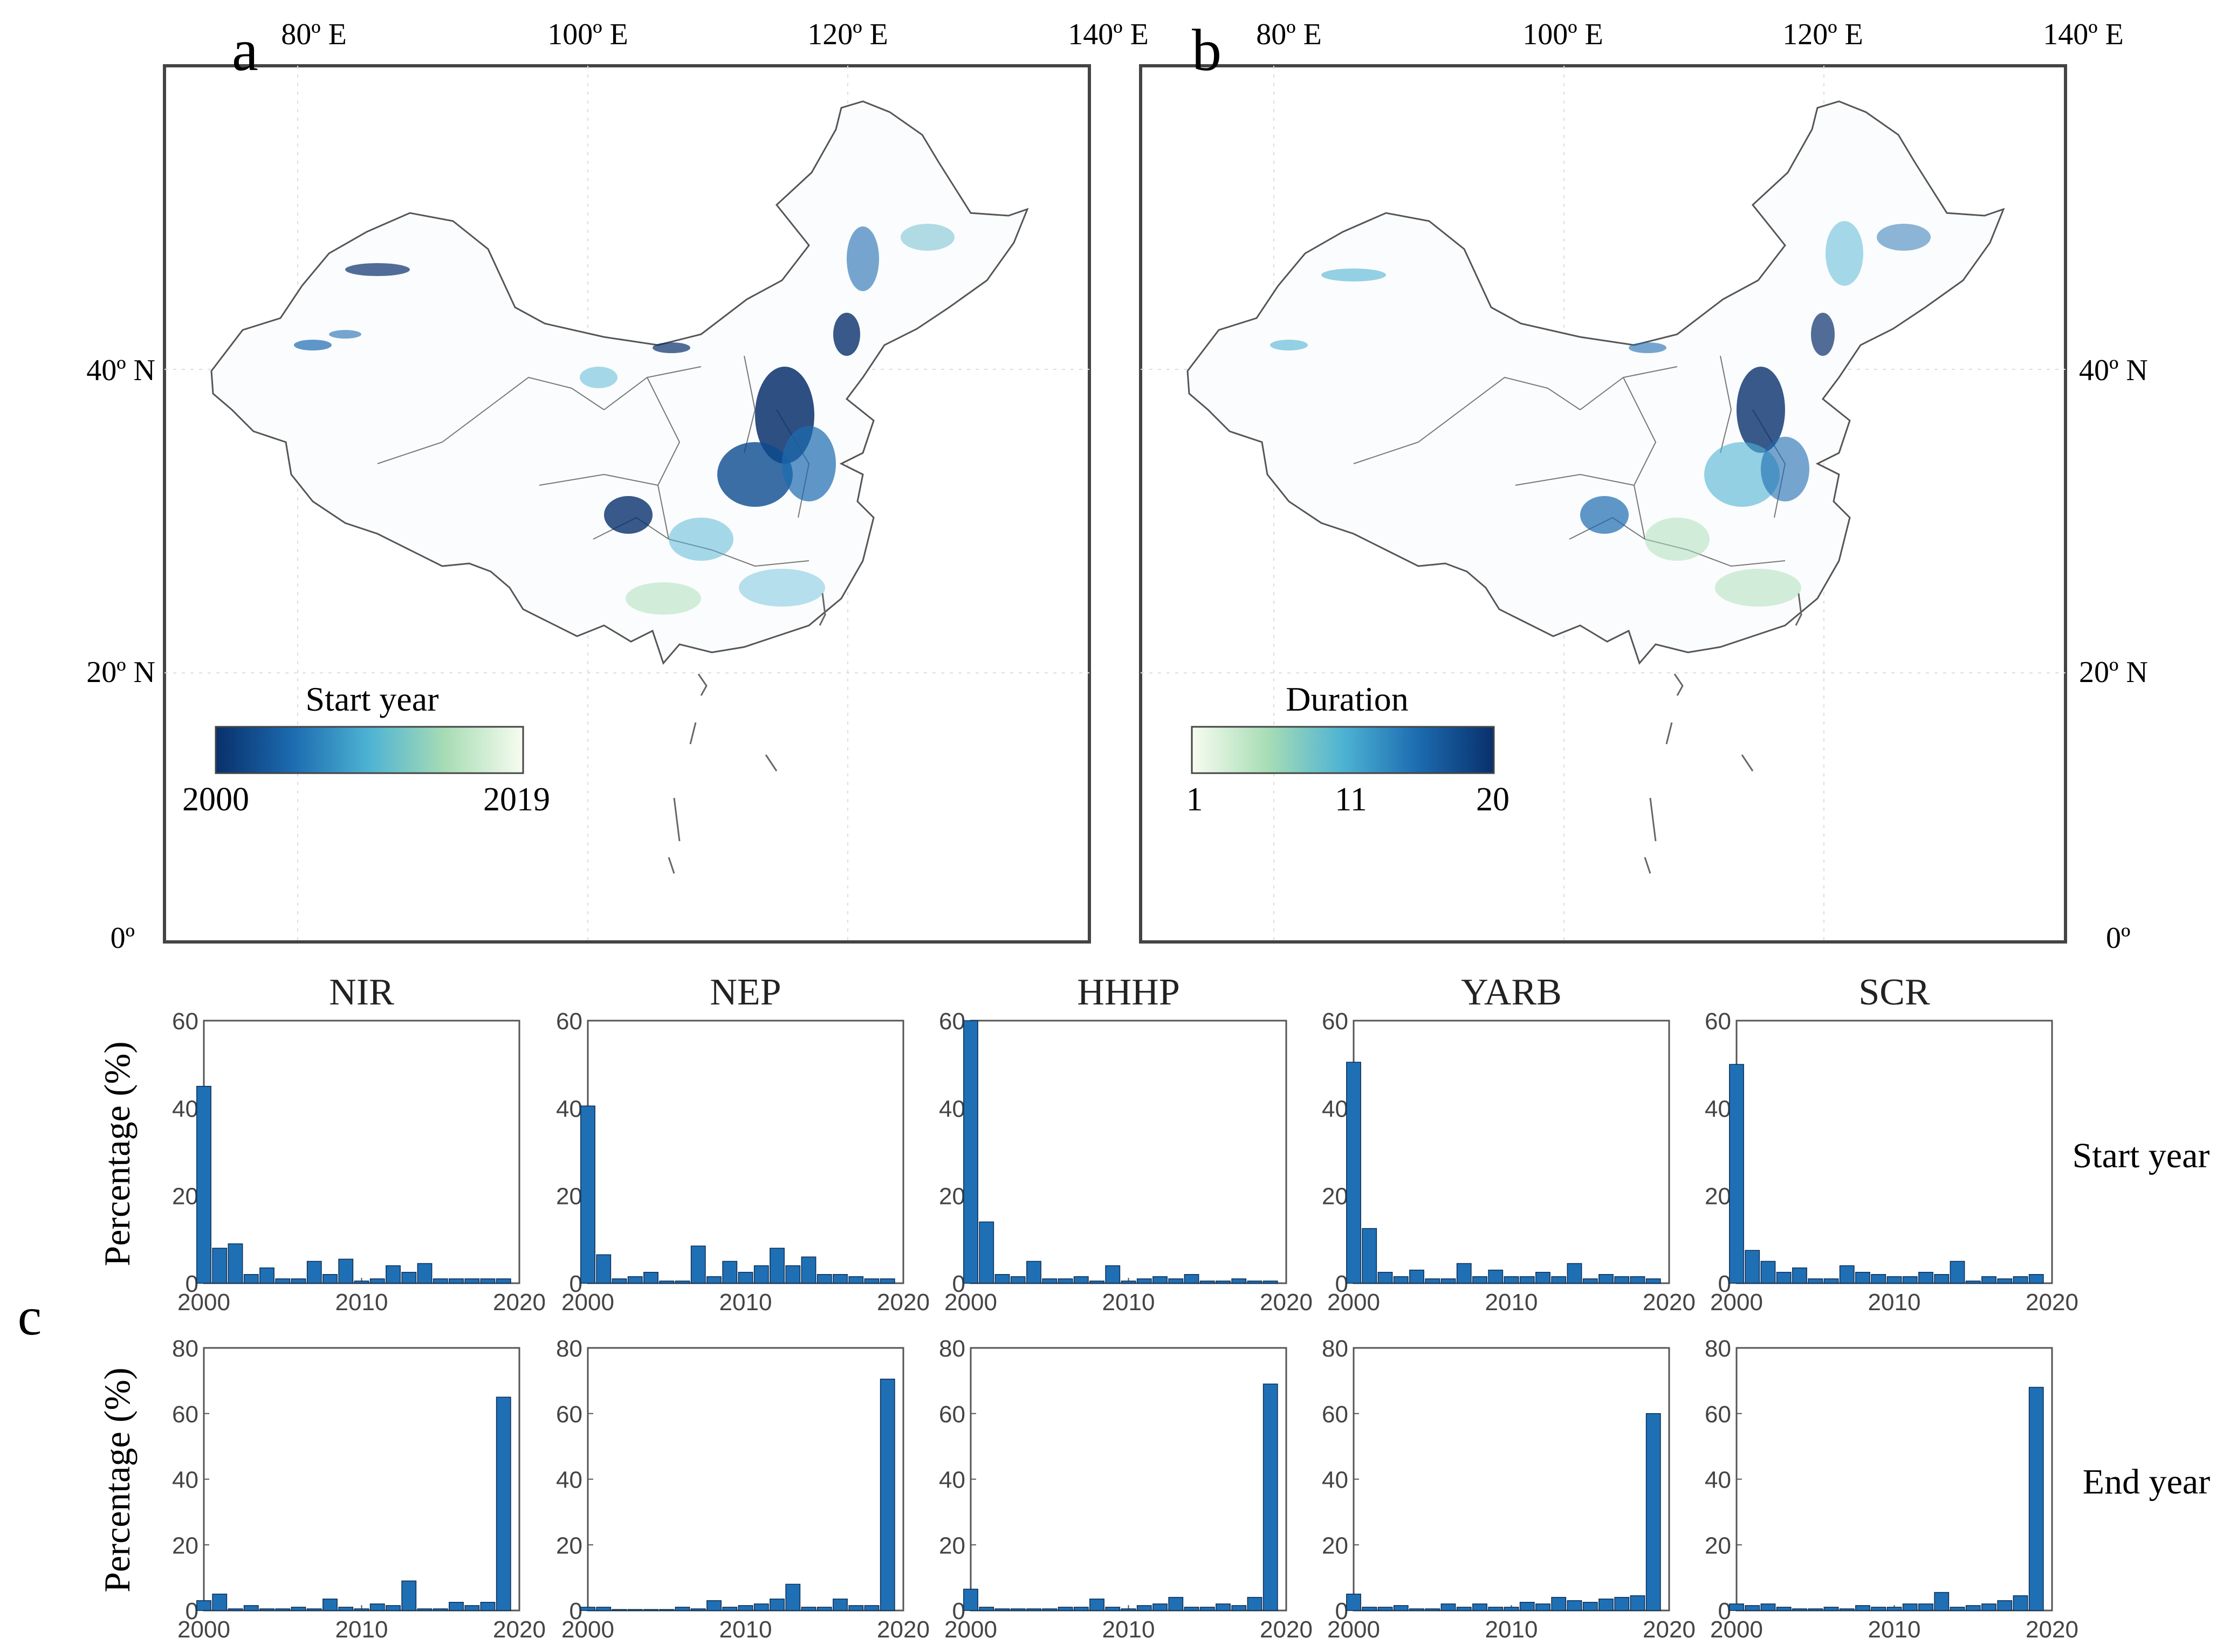 The height and width of the screenshot is (1652, 2237). Describe the element at coordinates (1822, 34) in the screenshot. I see `lon-tick-label: 120º E` at that location.